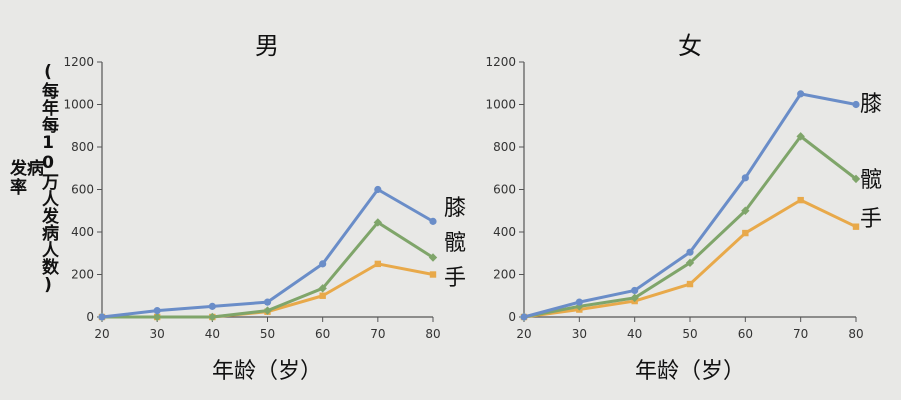 The width and height of the screenshot is (901, 400). What do you see at coordinates (690, 46) in the screenshot?
I see `chart-title: 女` at bounding box center [690, 46].